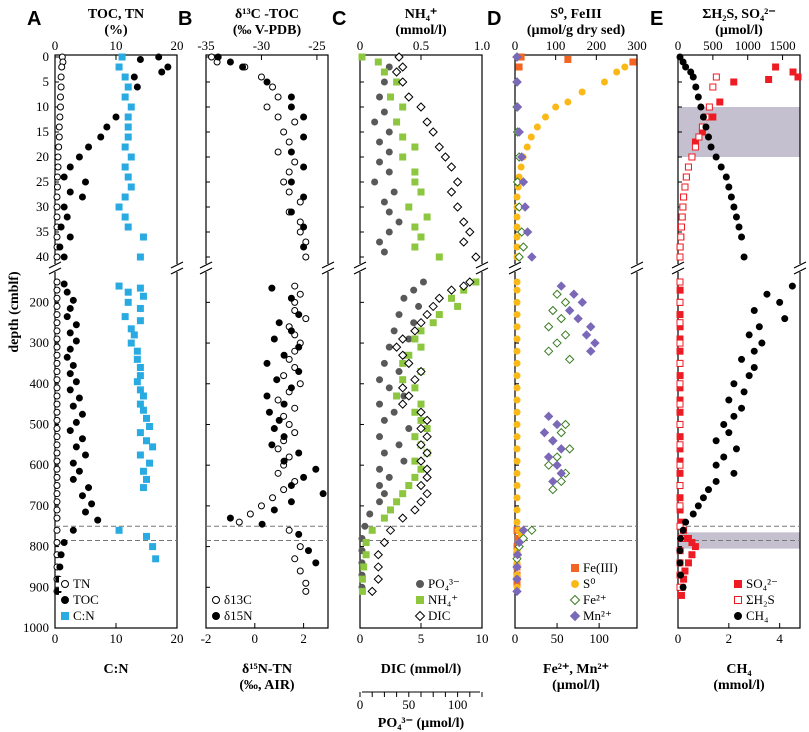 This screenshot has height=732, width=809. What do you see at coordinates (739, 14) in the screenshot?
I see `top-axis-title: ΣH₂S, SO₄²⁻` at bounding box center [739, 14].